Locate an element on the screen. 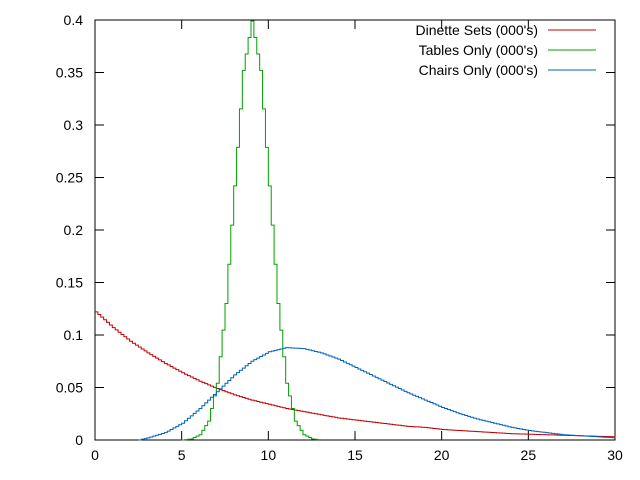 The height and width of the screenshot is (480, 640). y-tick-label: 0.3 is located at coordinates (74, 125).